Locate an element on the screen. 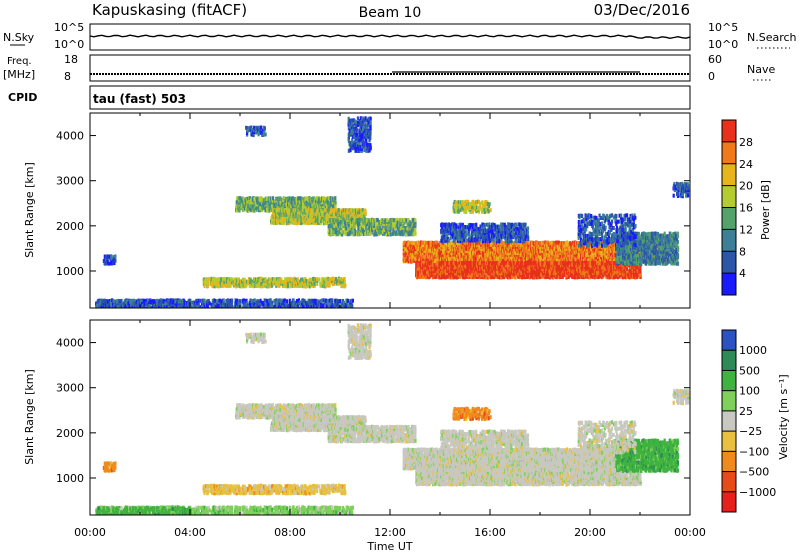 Image resolution: width=800 pixels, height=554 pixels. station-title: Kapuskasing (fitACF) is located at coordinates (169, 10).